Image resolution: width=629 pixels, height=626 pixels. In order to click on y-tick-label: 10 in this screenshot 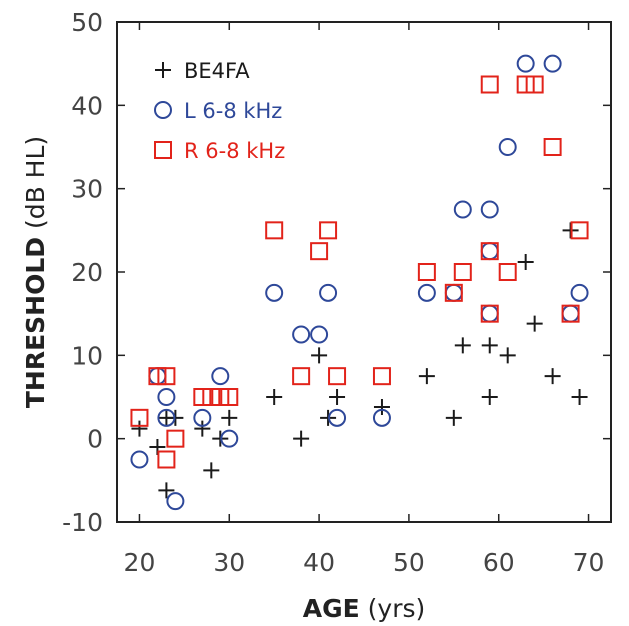, I will do `click(87, 355)`.